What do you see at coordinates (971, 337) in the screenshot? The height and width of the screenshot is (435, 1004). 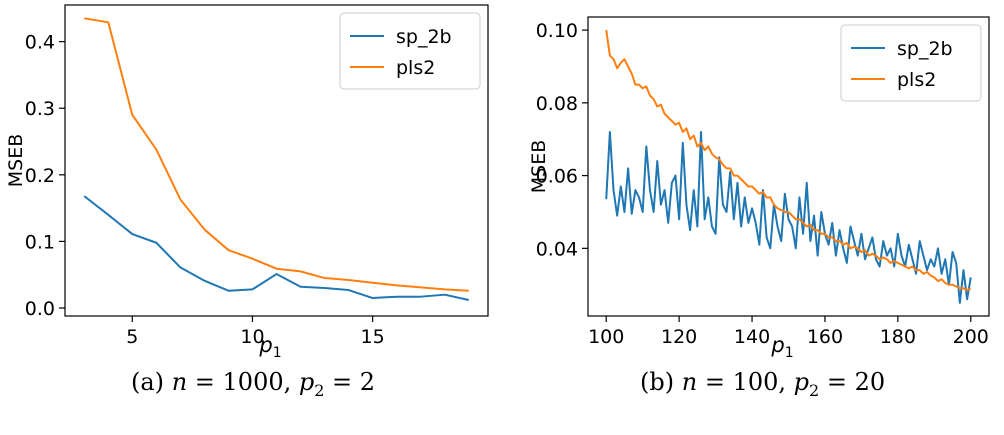 I see `x-tick-label: 200` at bounding box center [971, 337].